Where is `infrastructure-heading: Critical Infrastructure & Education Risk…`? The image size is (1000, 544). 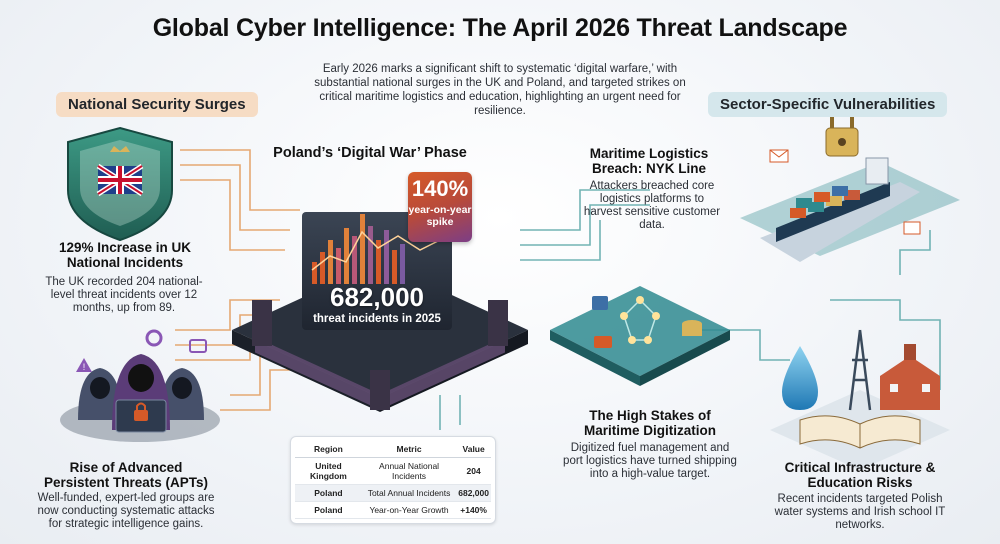 infrastructure-heading: Critical Infrastructure & Education Risk… is located at coordinates (860, 475).